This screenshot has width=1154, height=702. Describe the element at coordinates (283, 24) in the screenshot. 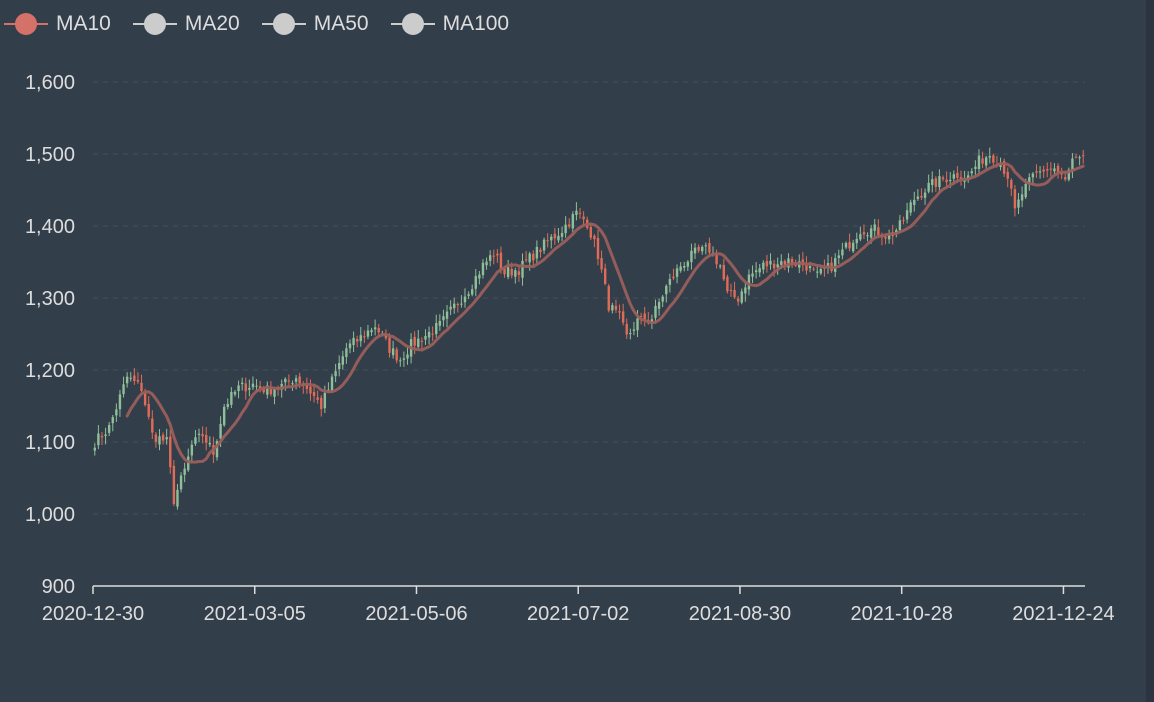

I see `legend-marker-ma50-icon` at that location.